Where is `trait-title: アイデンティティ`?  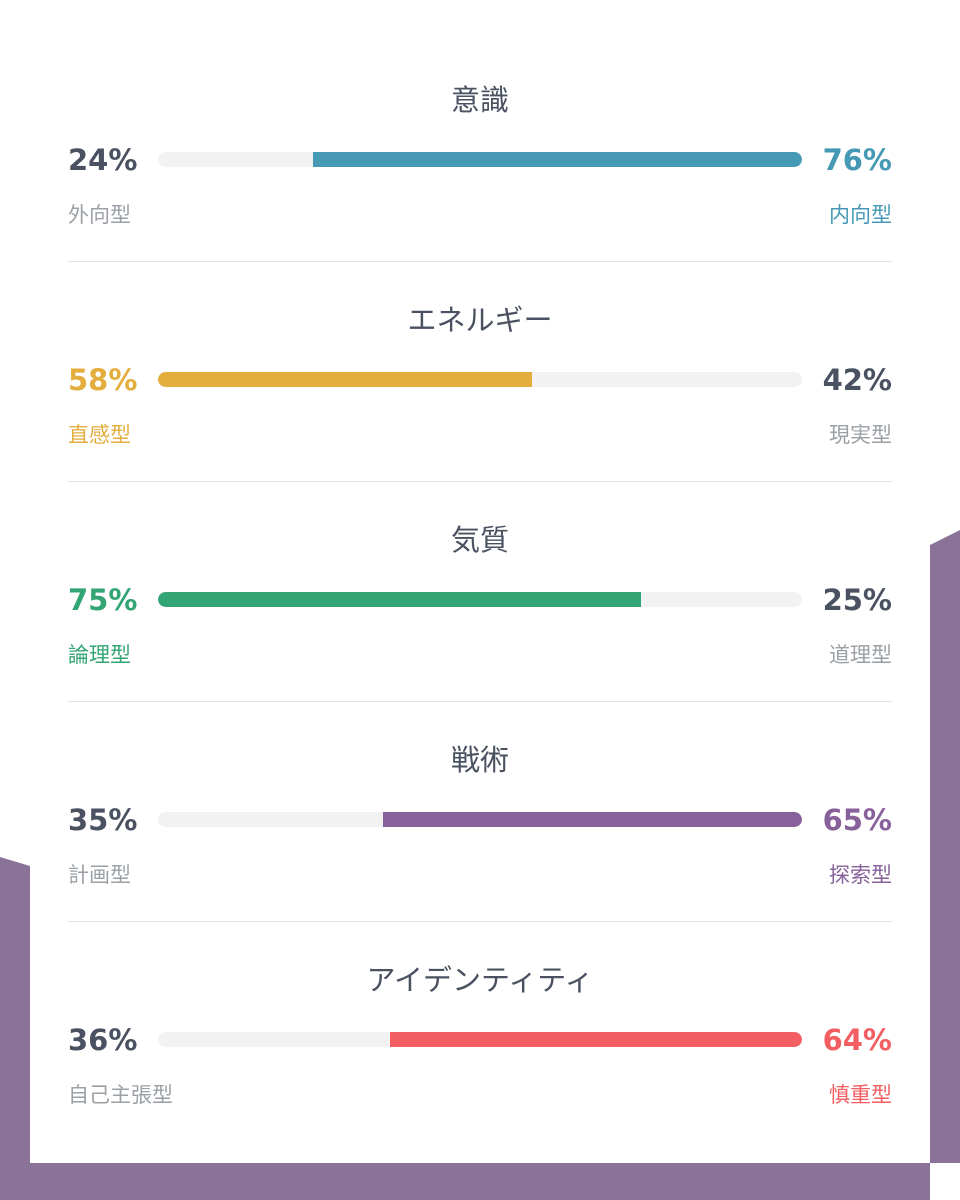 trait-title: アイデンティティ is located at coordinates (480, 980).